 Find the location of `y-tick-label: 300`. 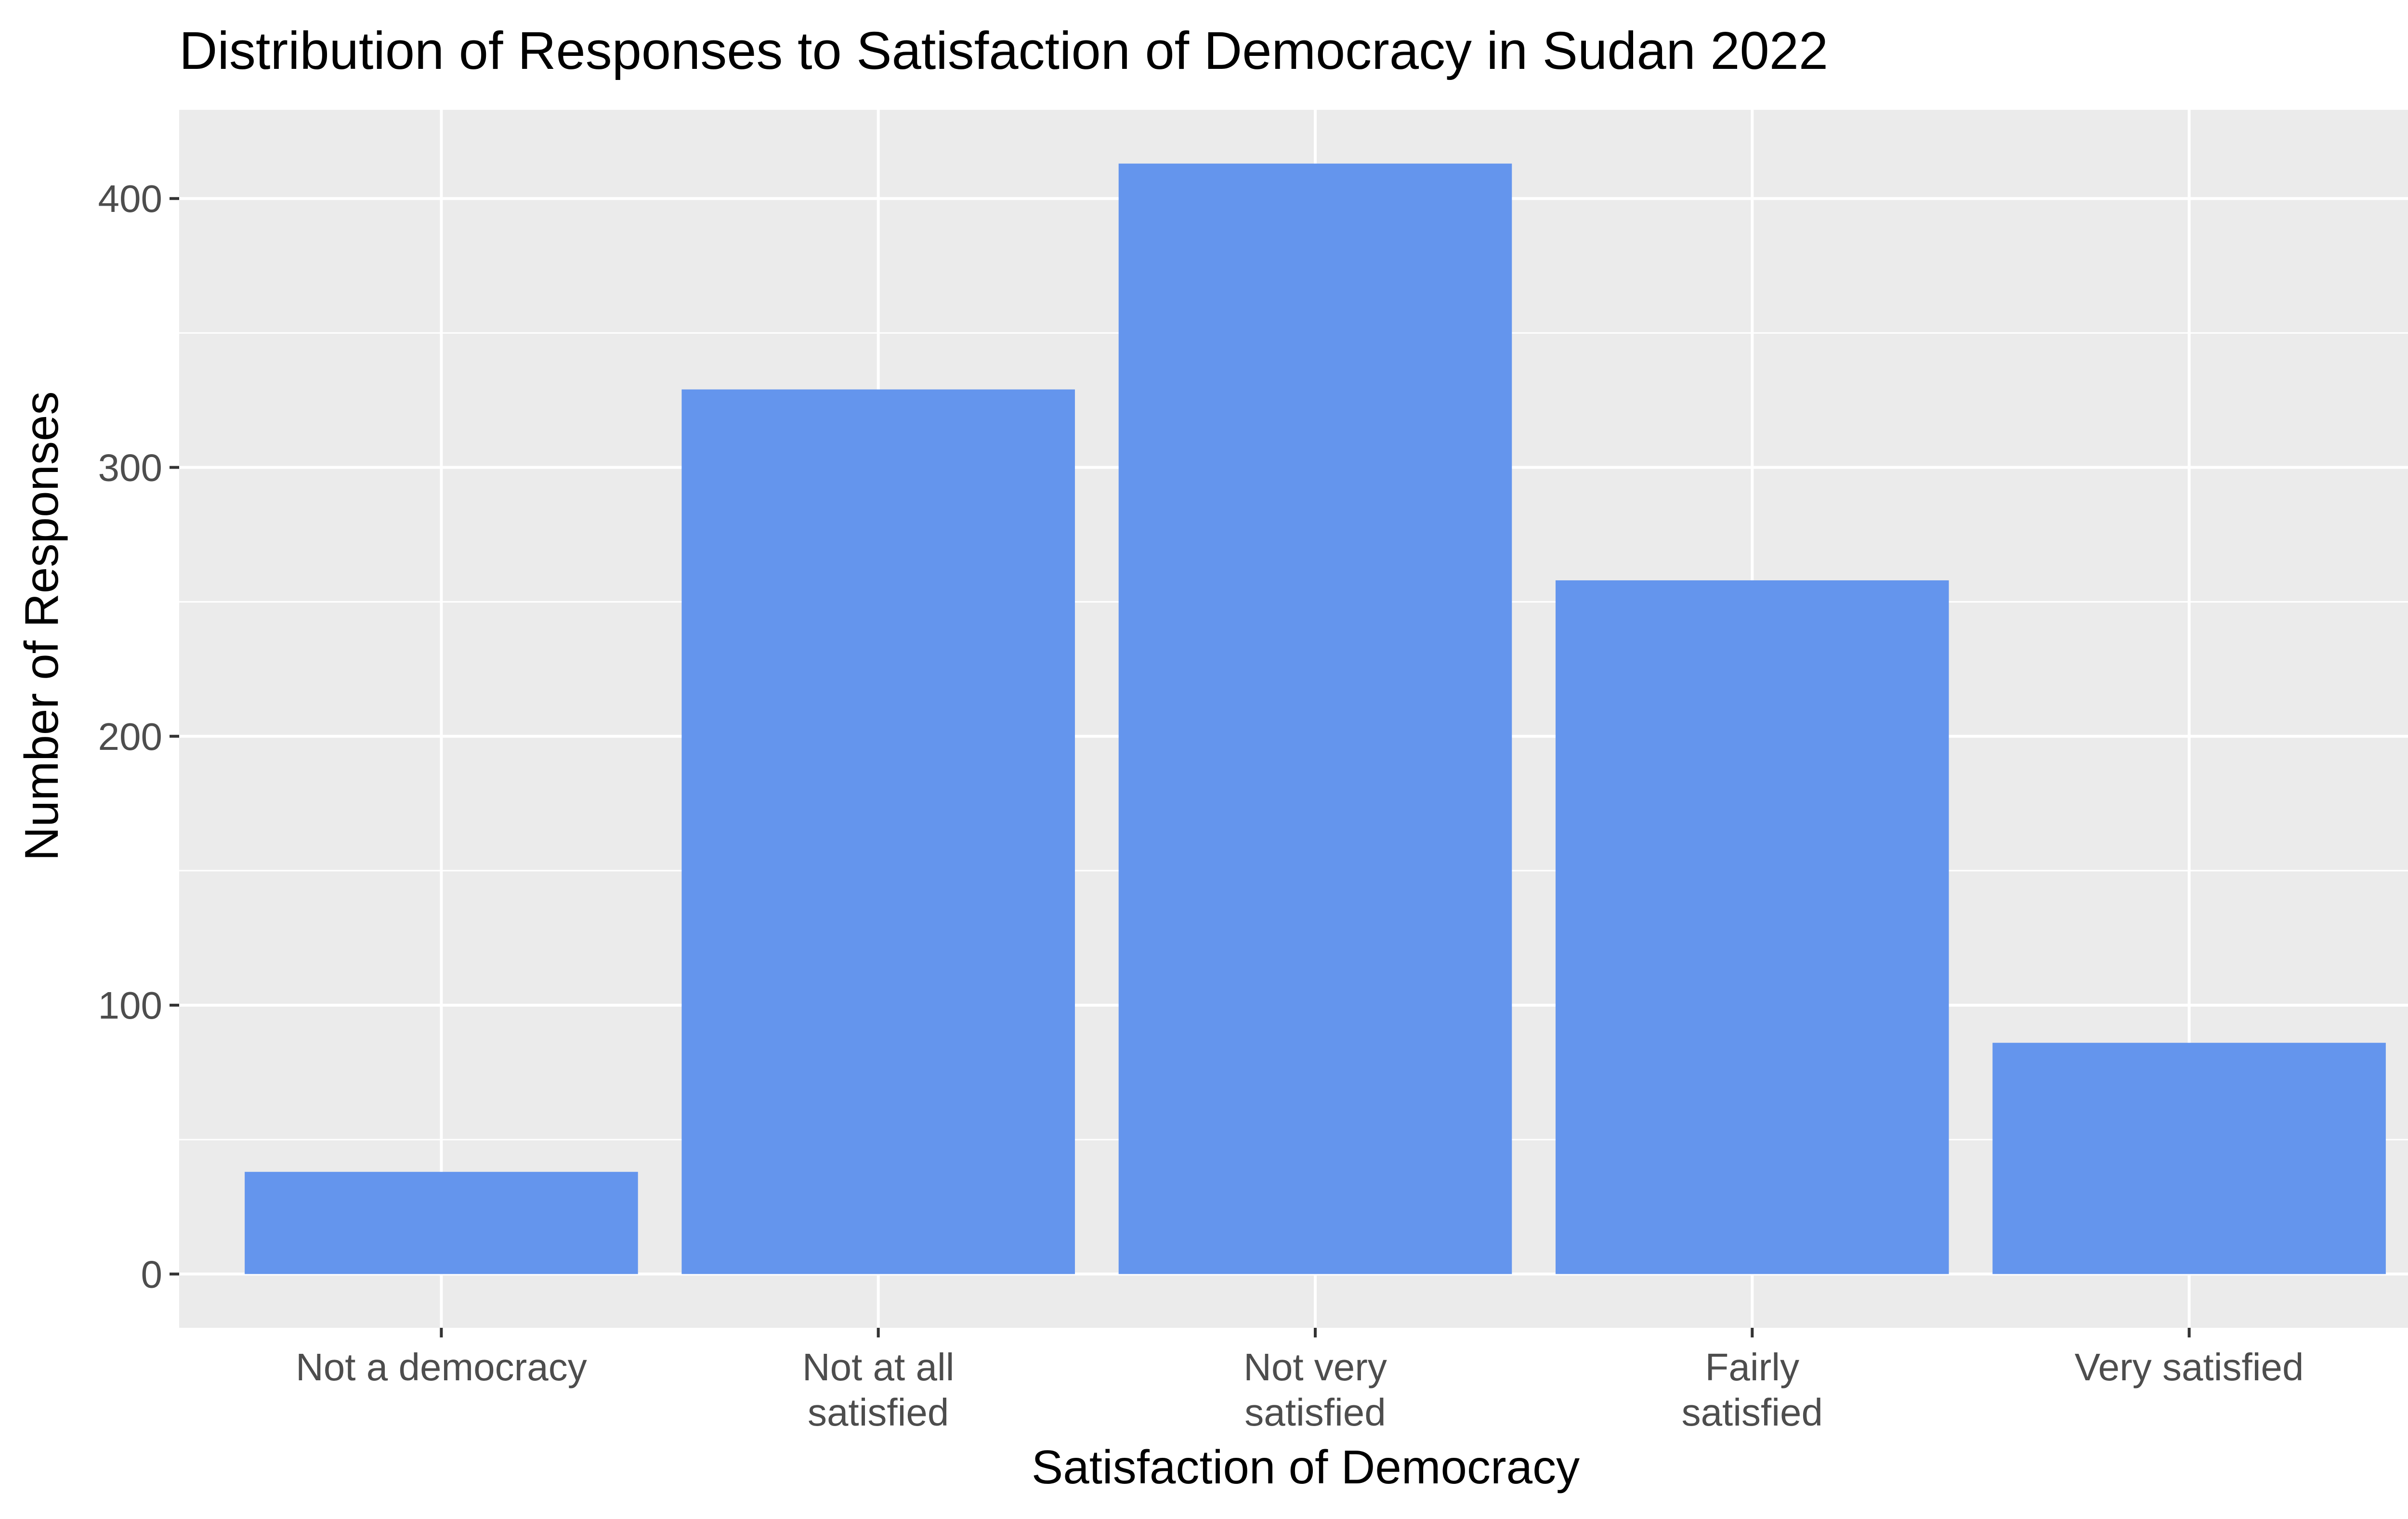

y-tick-label: 300 is located at coordinates (130, 467).